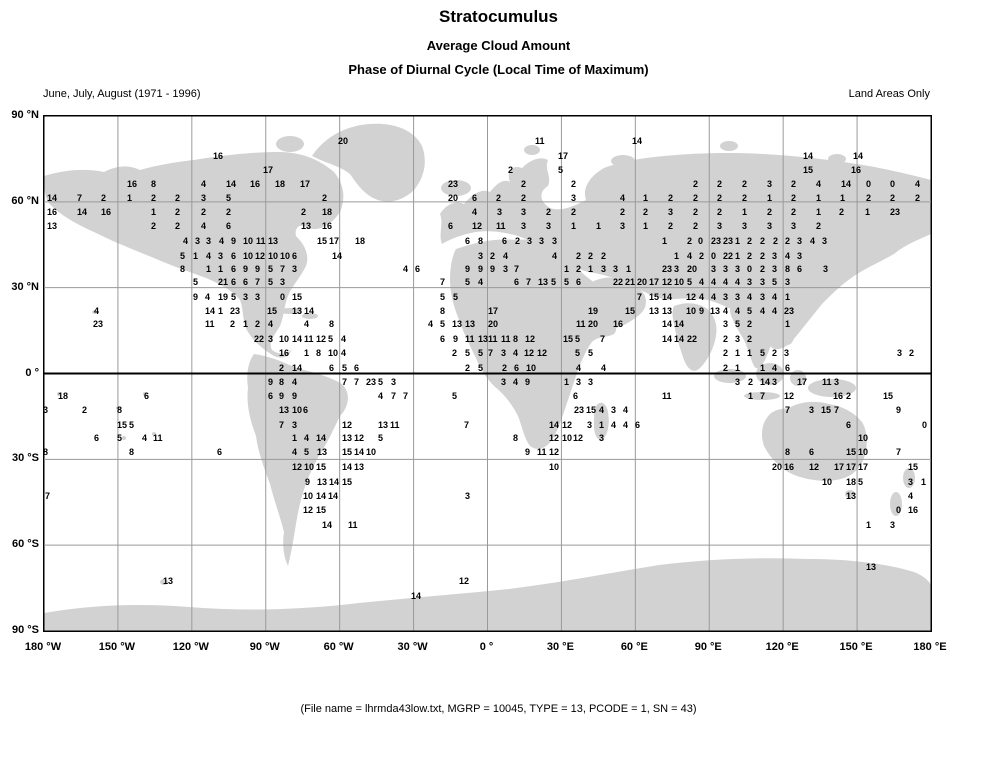 The image size is (997, 760). Describe the element at coordinates (290, 144) in the screenshot. I see `landmass-ellesmere-island` at that location.